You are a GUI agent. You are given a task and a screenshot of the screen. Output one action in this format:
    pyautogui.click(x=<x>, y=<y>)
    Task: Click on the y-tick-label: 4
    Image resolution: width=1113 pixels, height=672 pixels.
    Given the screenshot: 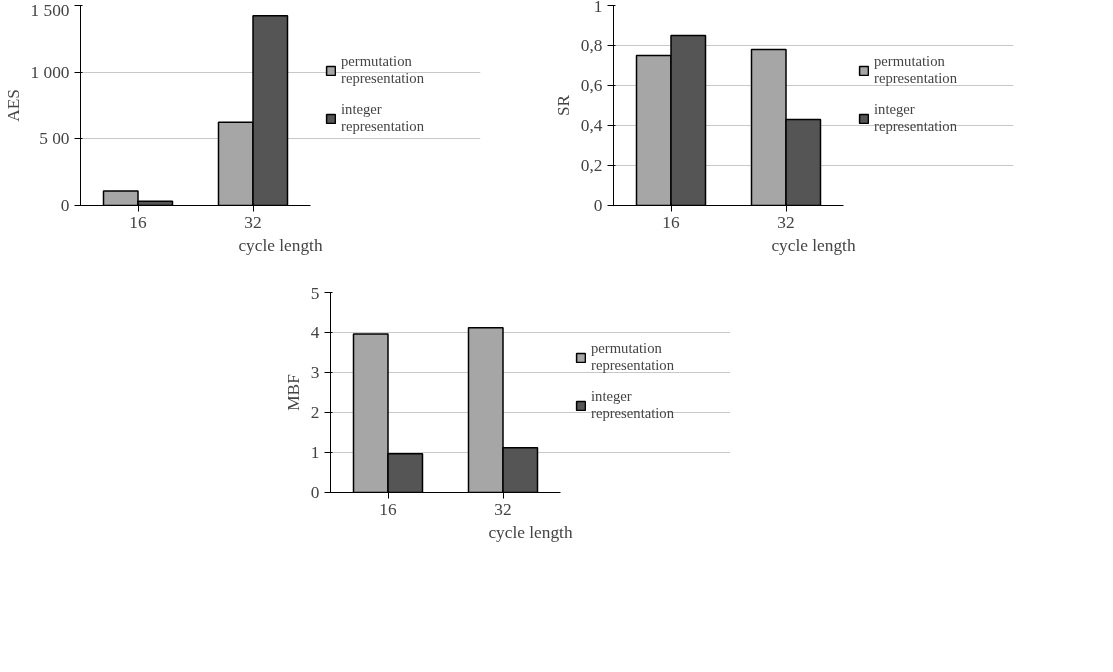 What is the action you would take?
    pyautogui.click(x=315, y=332)
    